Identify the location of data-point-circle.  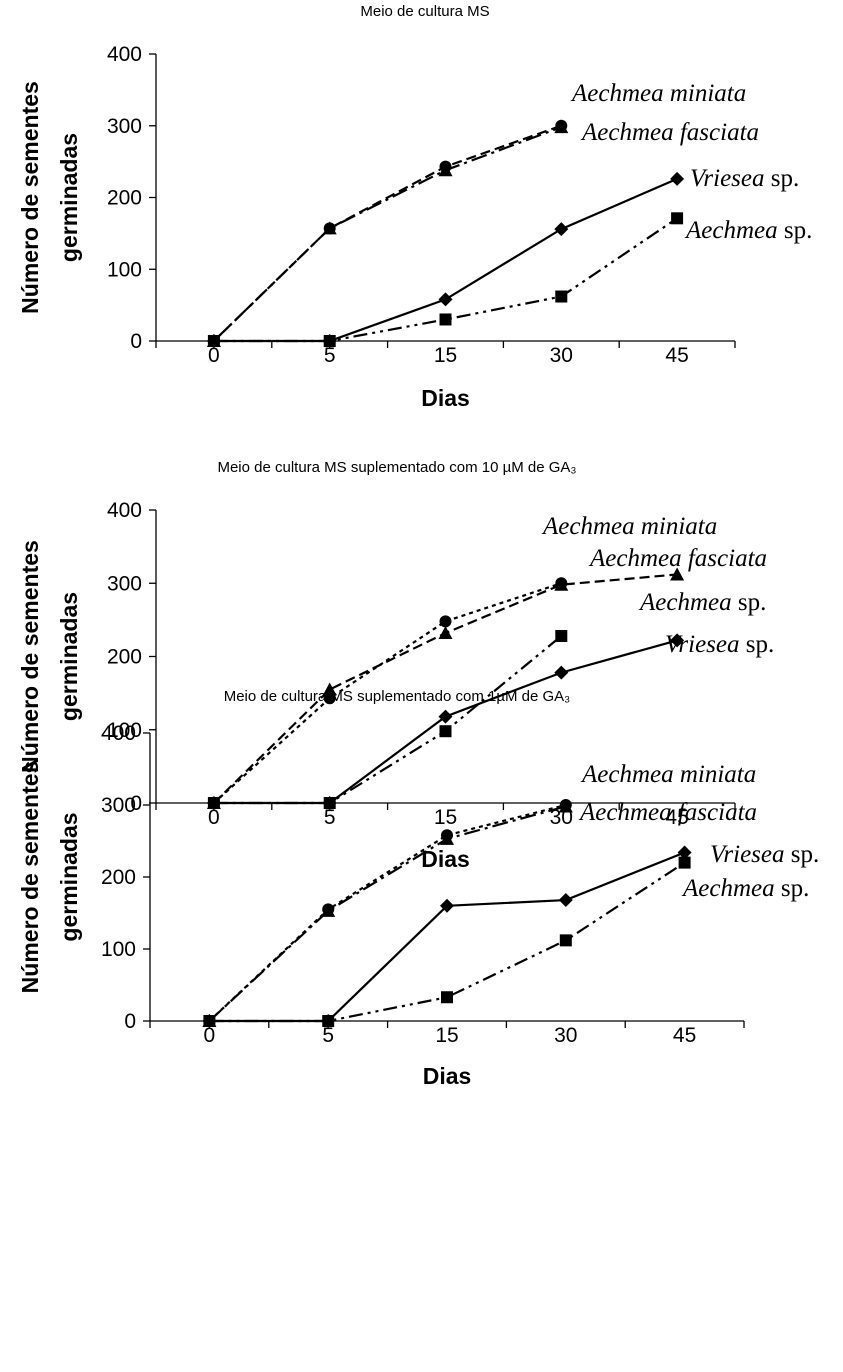
(445, 621).